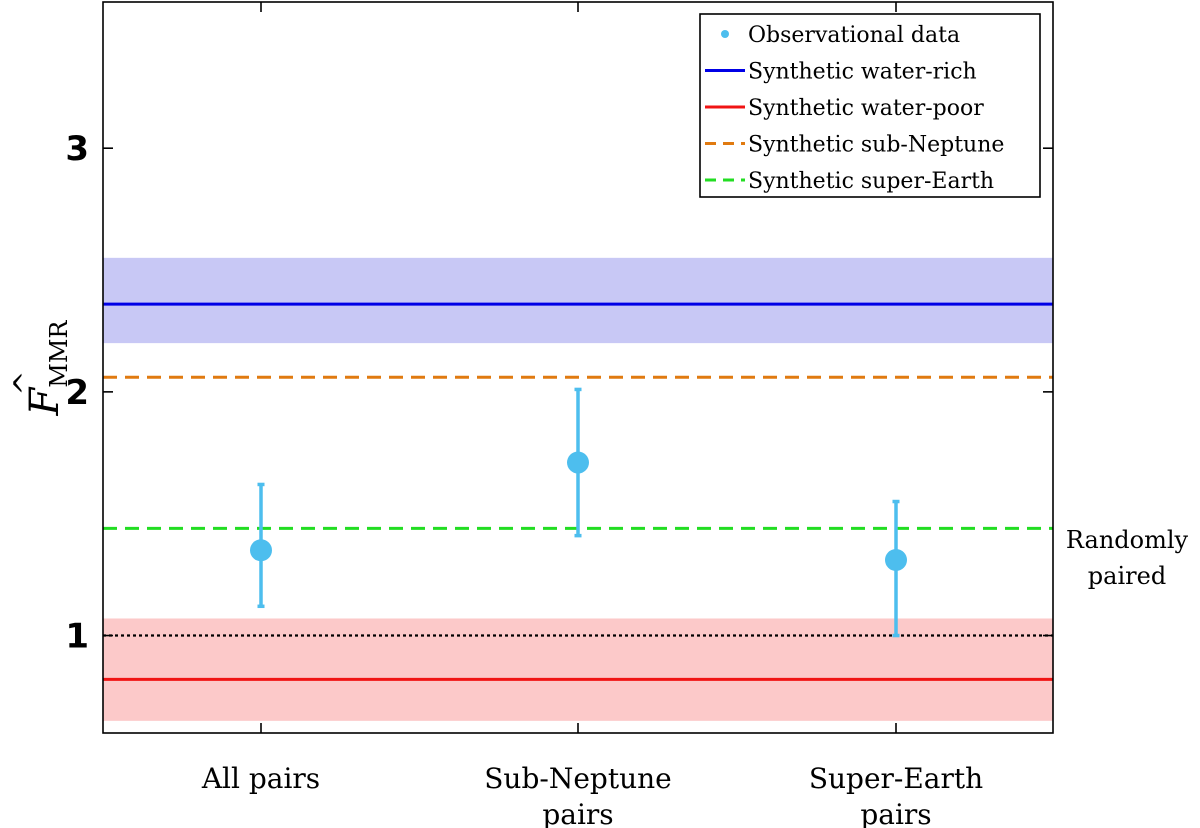 The height and width of the screenshot is (828, 1200). Describe the element at coordinates (896, 778) in the screenshot. I see `x-tick-label: Super-Earth` at that location.